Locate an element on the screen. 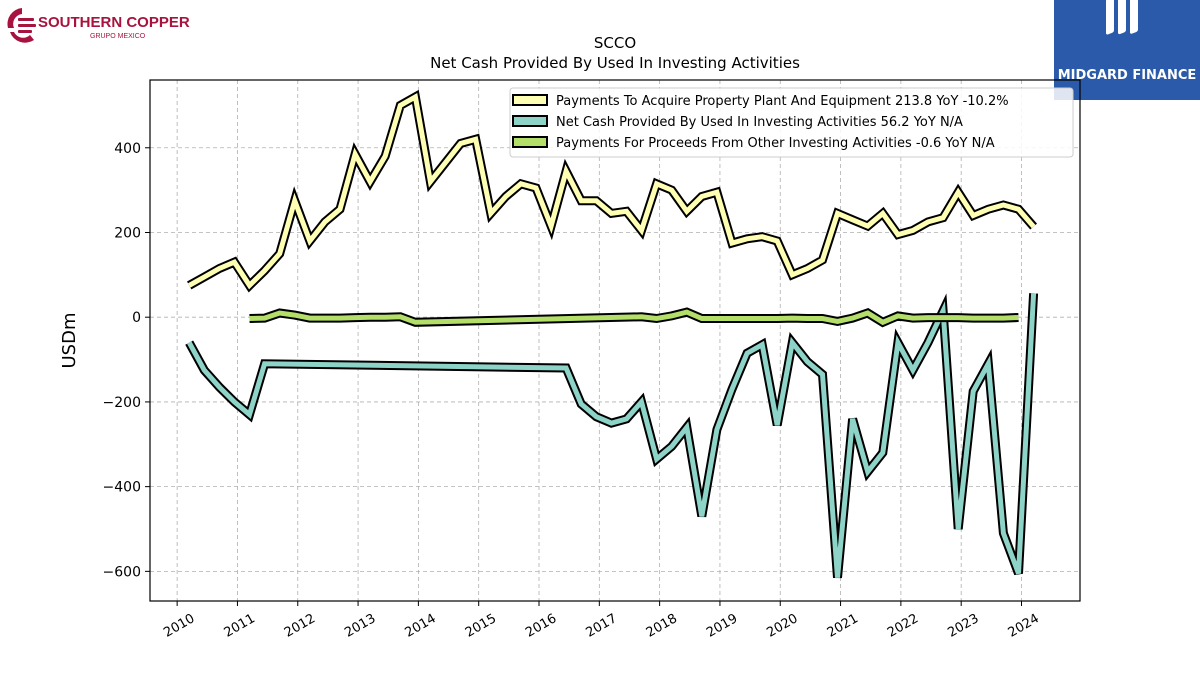  legend-box is located at coordinates (791, 122).